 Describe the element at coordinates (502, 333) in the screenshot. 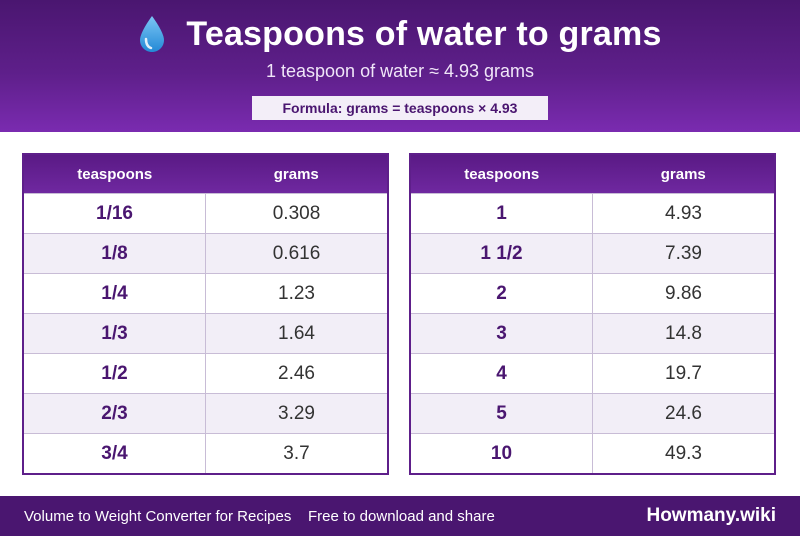

I see `teaspoons-cell: 3` at that location.